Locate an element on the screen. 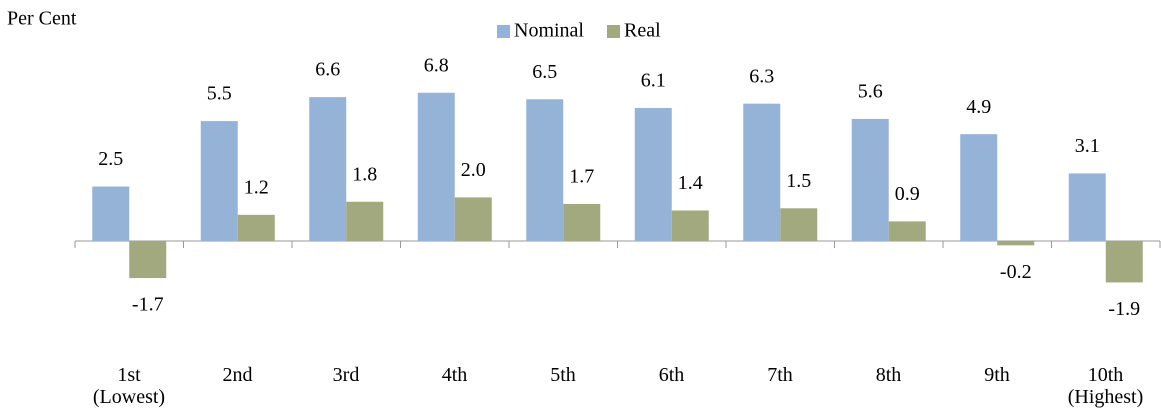 The width and height of the screenshot is (1161, 419). data-label: -0.2 is located at coordinates (1016, 272).